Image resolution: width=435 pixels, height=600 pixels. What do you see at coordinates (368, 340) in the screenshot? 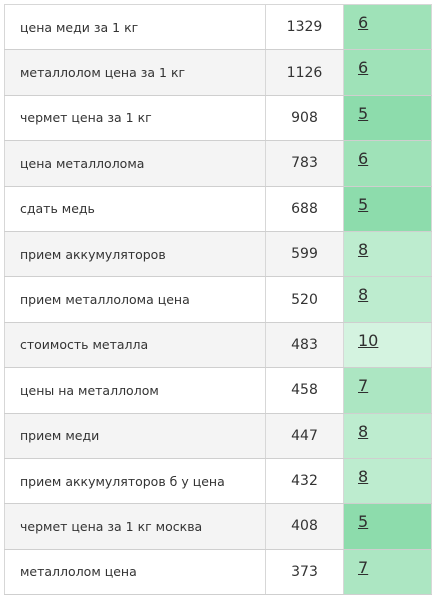
I see `competition-link: 10` at bounding box center [368, 340].